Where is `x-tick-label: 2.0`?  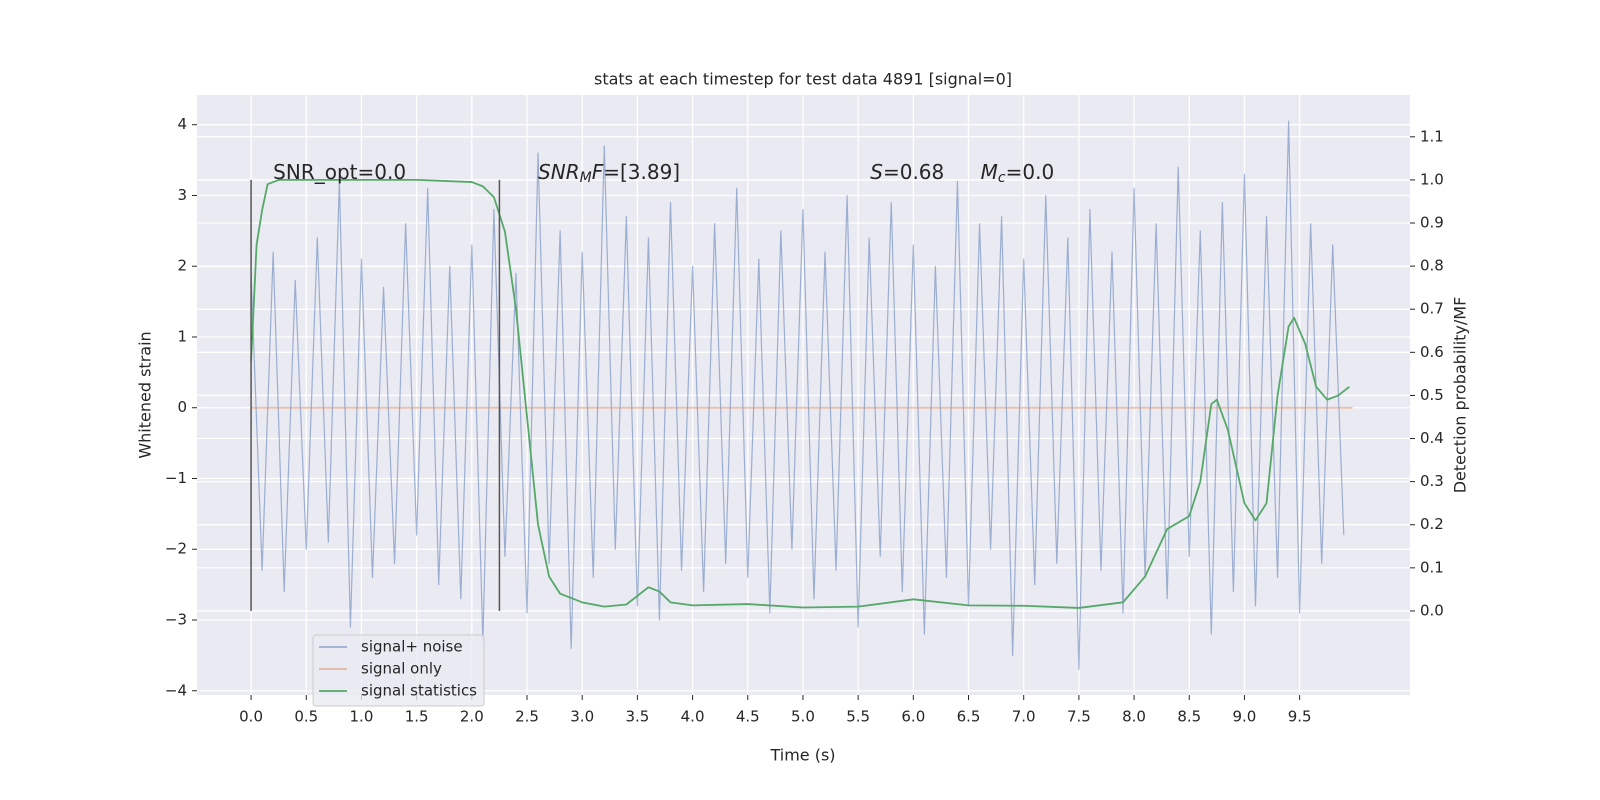 x-tick-label: 2.0 is located at coordinates (472, 717).